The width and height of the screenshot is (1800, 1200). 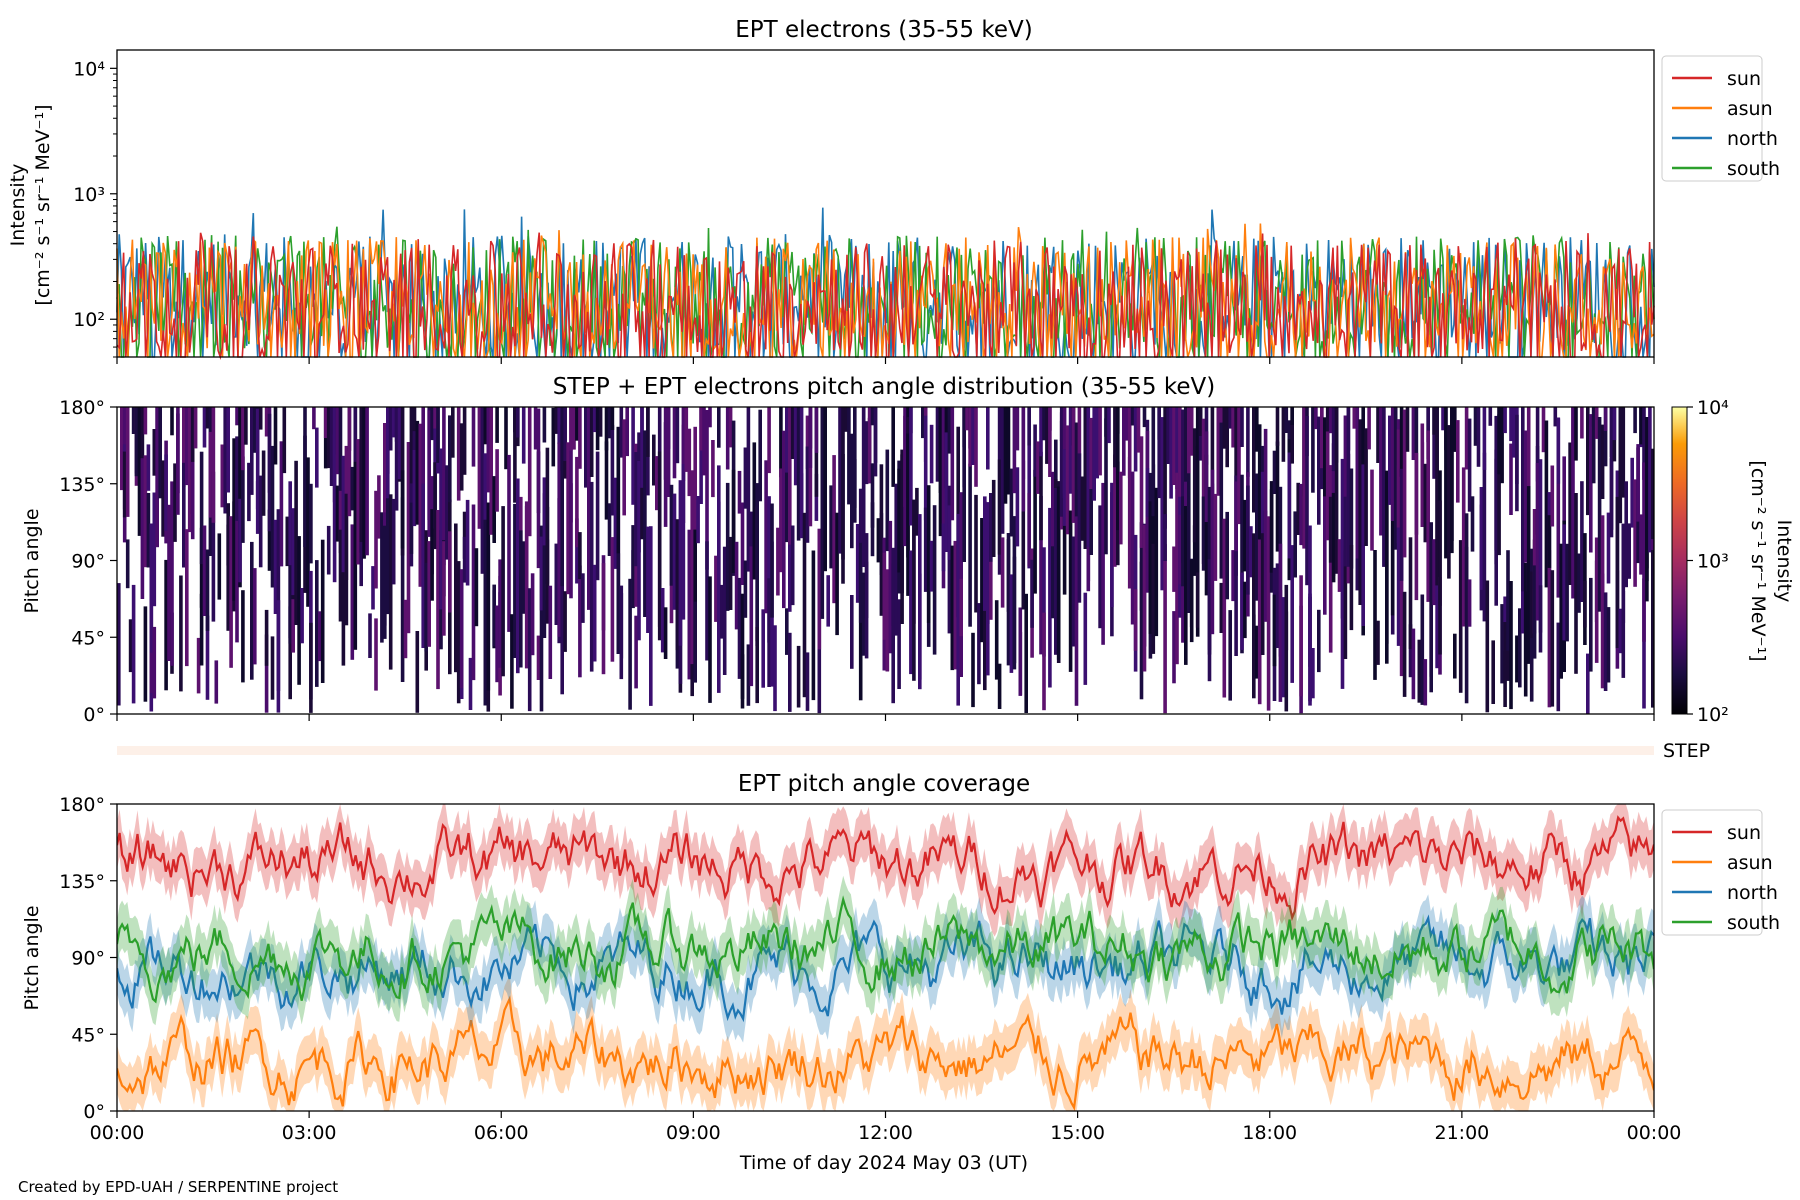 What do you see at coordinates (1758, 560) in the screenshot?
I see `colorbar-label-units: [cm⁻² s⁻¹ sr⁻¹ MeV⁻¹]` at bounding box center [1758, 560].